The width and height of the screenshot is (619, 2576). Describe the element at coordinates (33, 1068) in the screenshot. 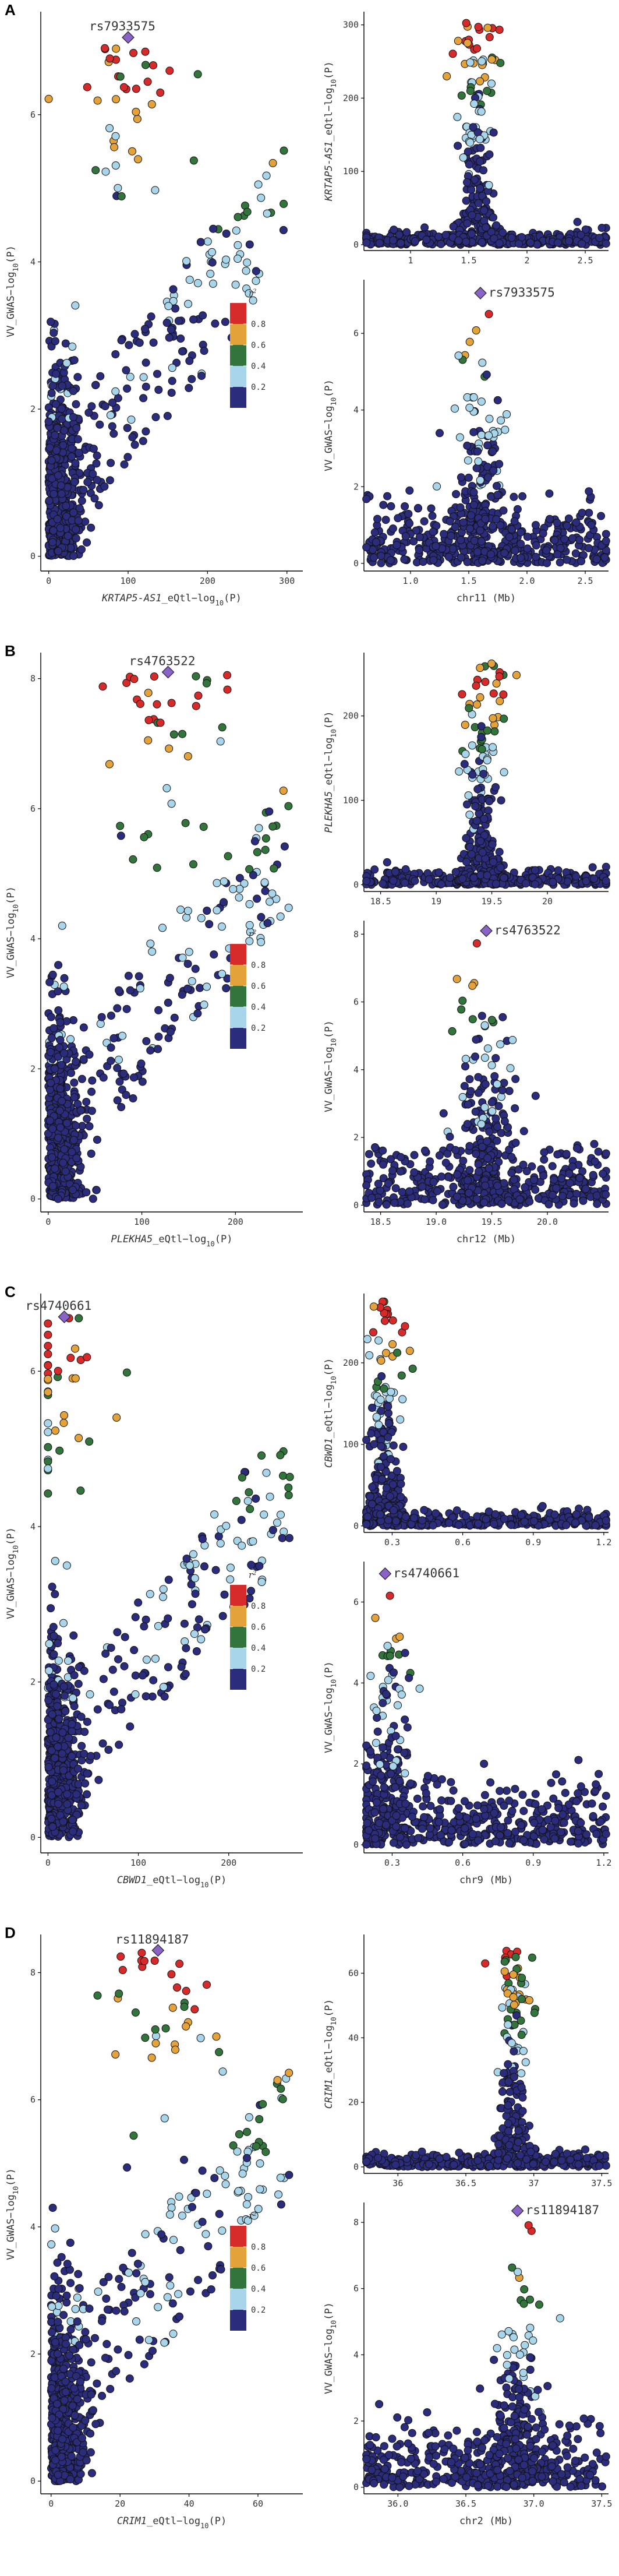

I see `y-tick-label: 2` at that location.